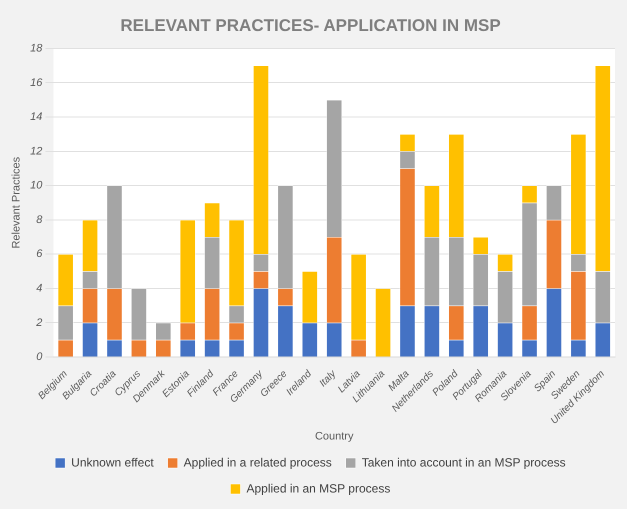 The image size is (627, 509). What do you see at coordinates (329, 379) in the screenshot?
I see `x-tick-label: Italy` at bounding box center [329, 379].